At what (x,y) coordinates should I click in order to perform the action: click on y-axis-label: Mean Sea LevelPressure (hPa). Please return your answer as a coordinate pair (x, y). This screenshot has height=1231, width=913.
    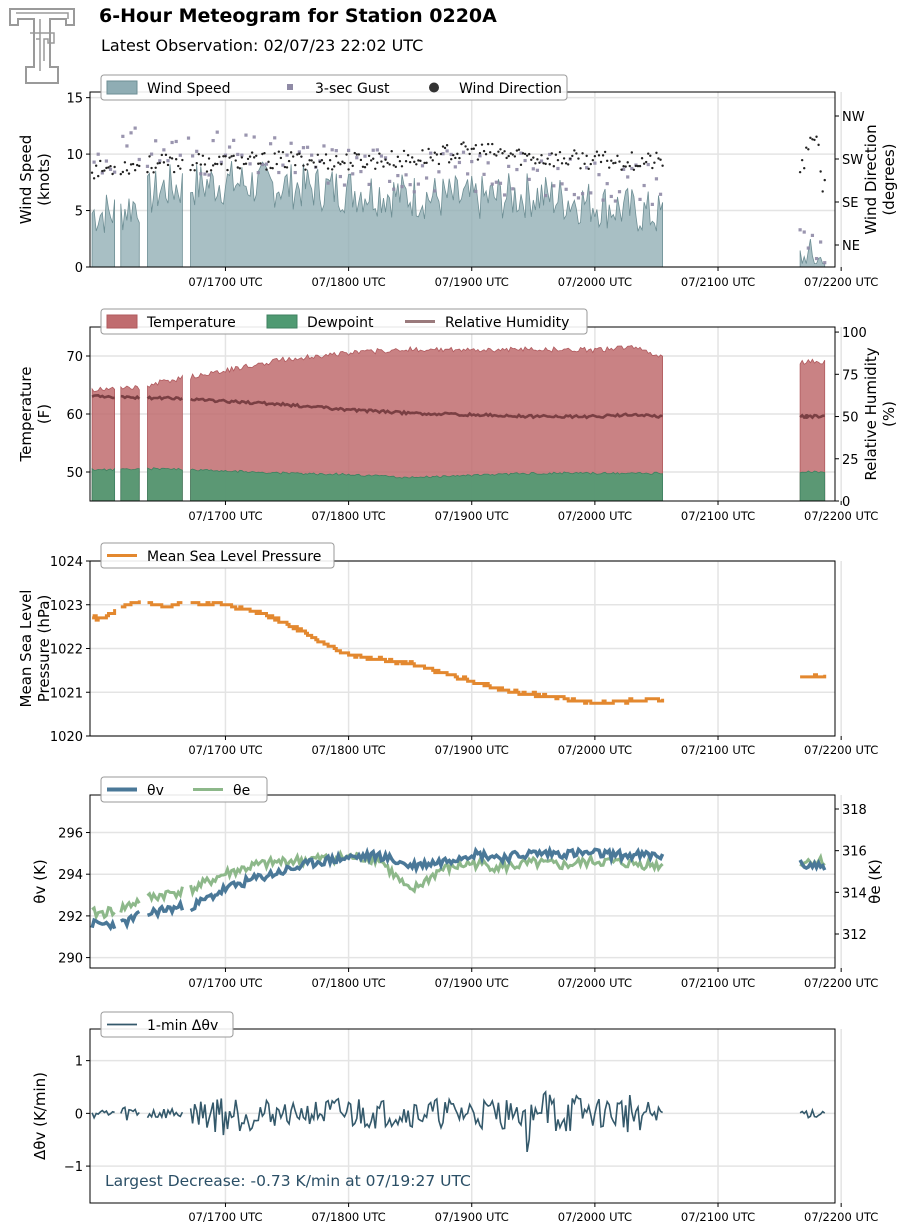
    Looking at the image, I should click on (35, 649).